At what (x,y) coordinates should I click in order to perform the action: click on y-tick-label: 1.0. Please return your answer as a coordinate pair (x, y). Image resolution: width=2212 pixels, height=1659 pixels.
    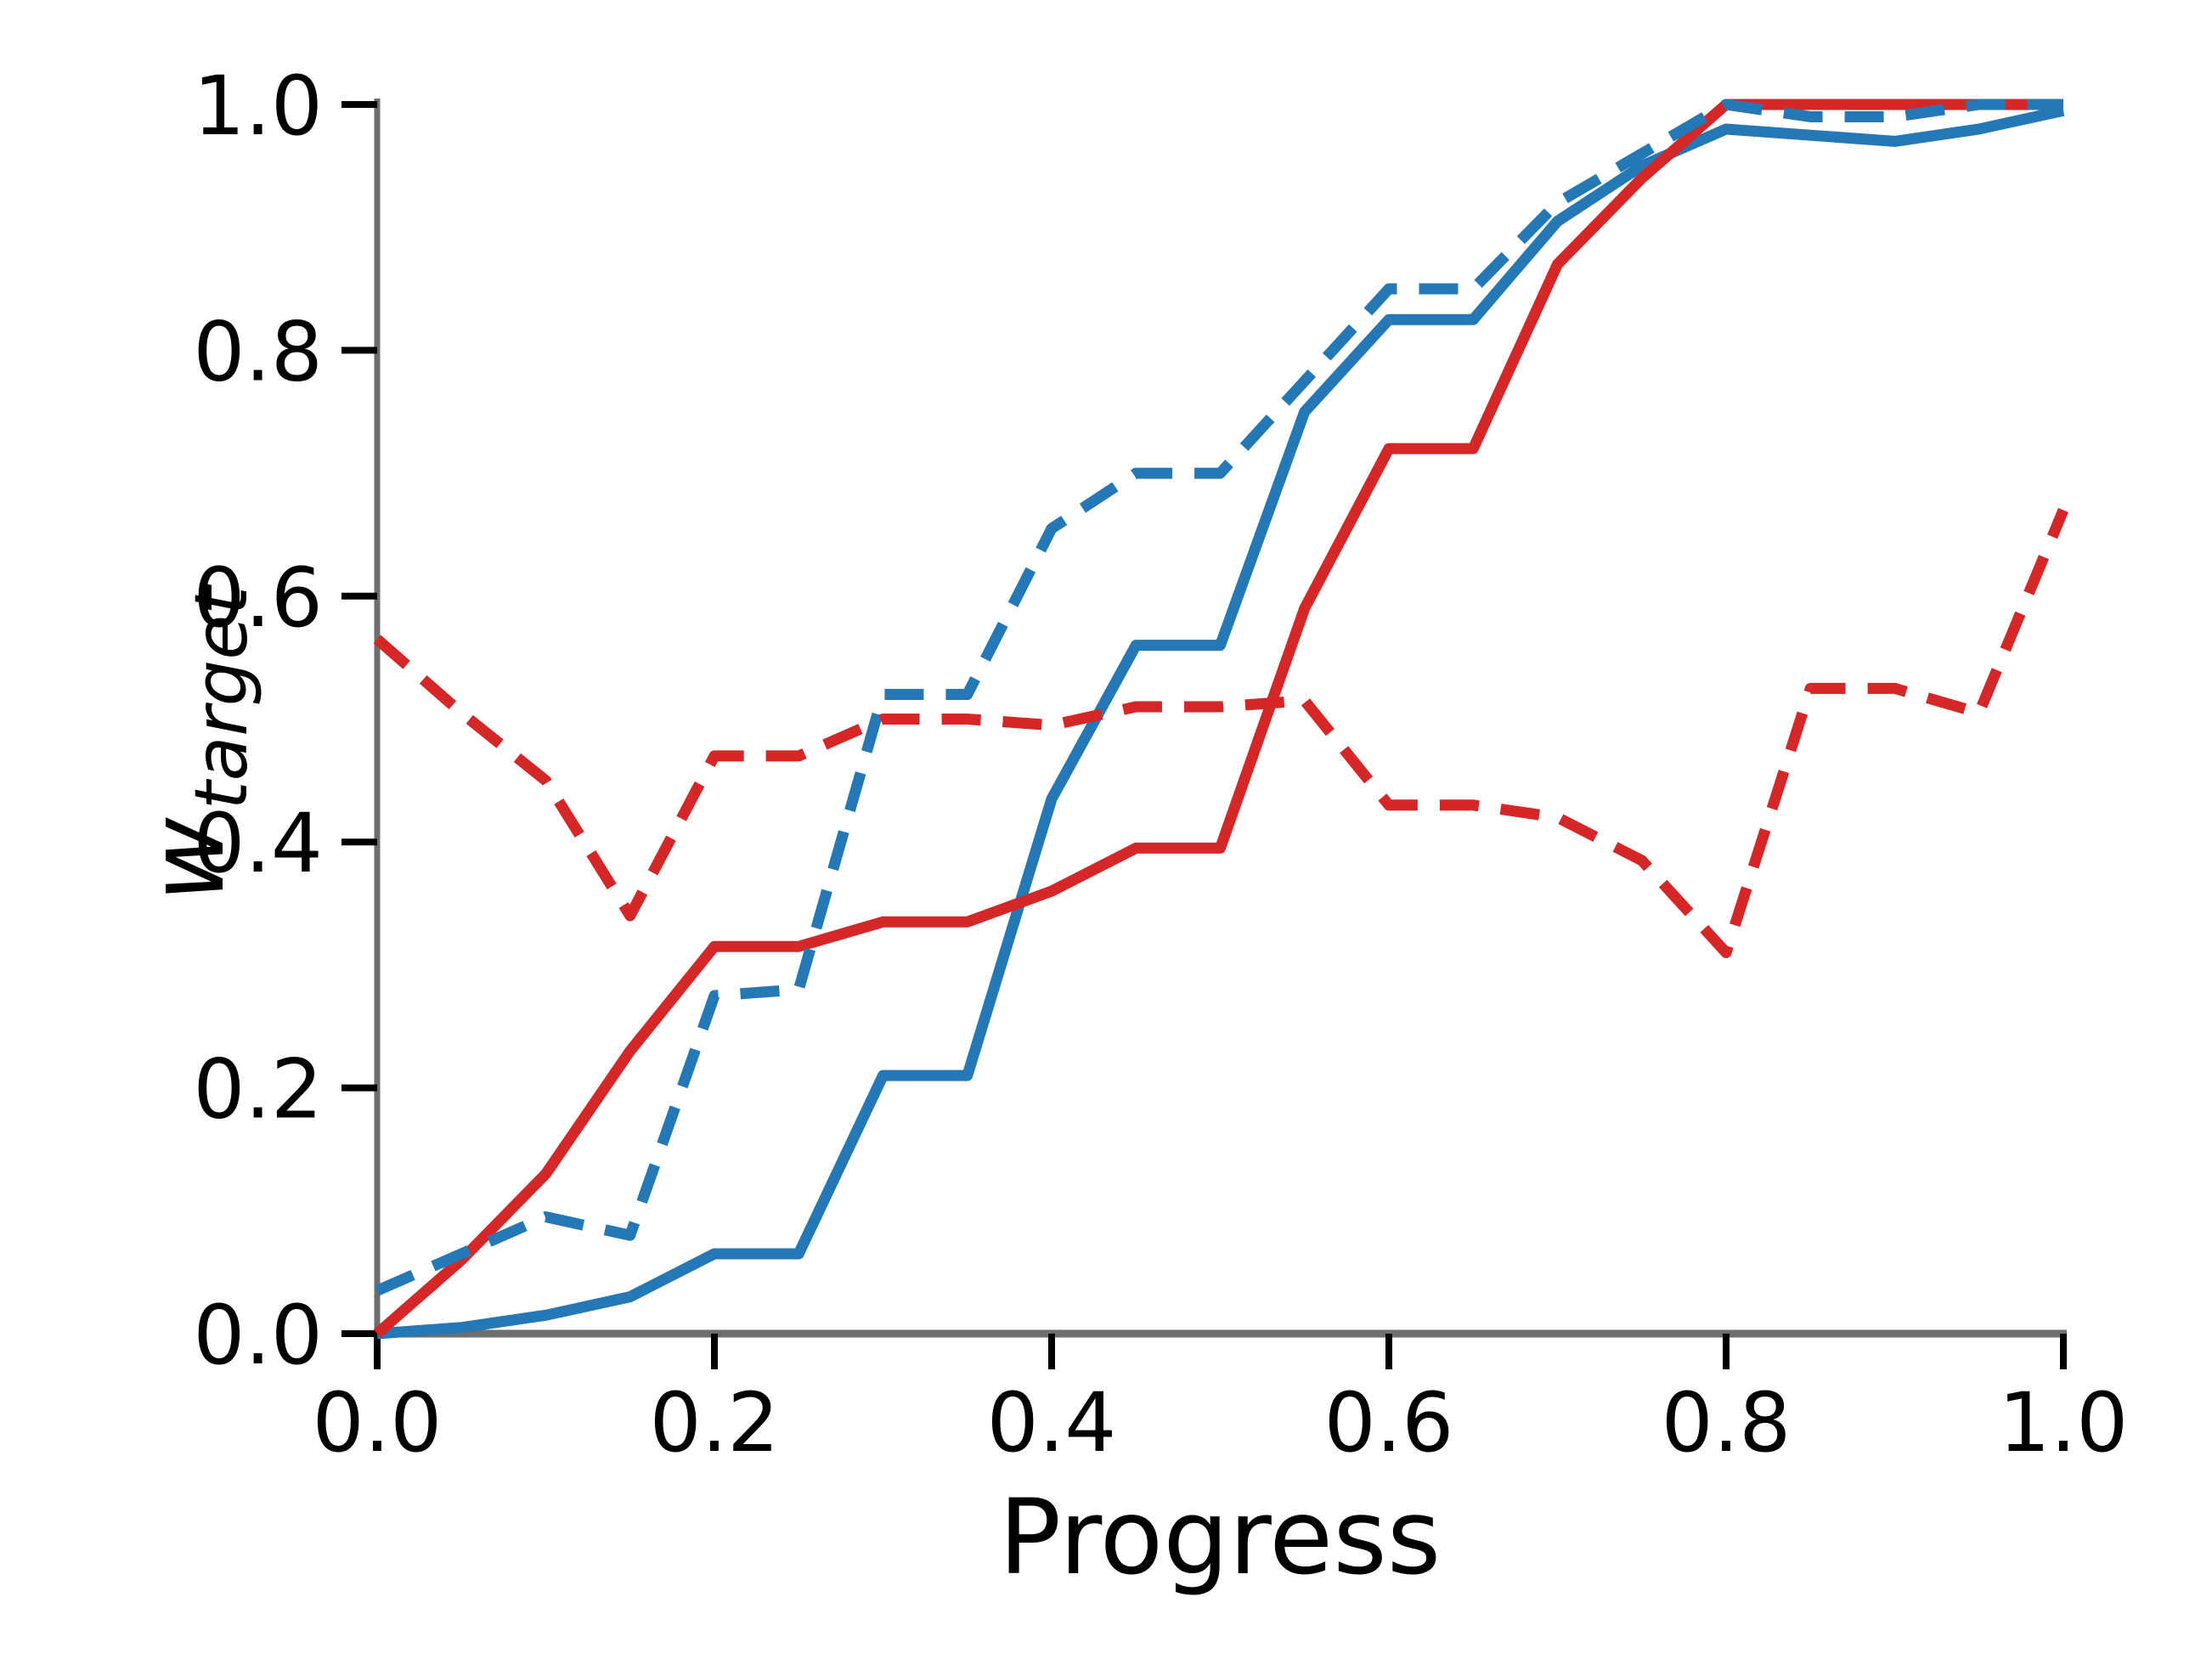
    Looking at the image, I should click on (258, 106).